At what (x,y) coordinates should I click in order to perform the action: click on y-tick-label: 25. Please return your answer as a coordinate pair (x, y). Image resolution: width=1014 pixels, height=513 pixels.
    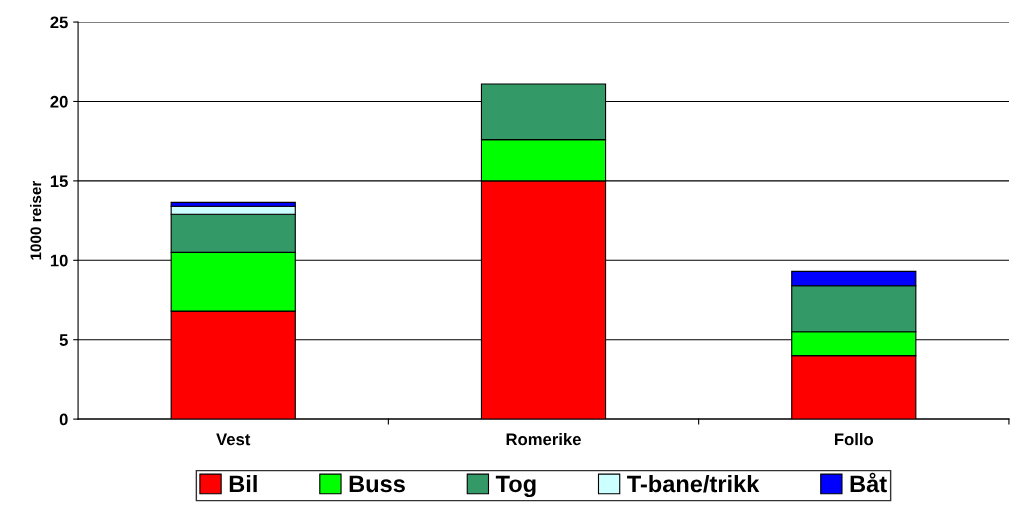
    Looking at the image, I should click on (59, 22).